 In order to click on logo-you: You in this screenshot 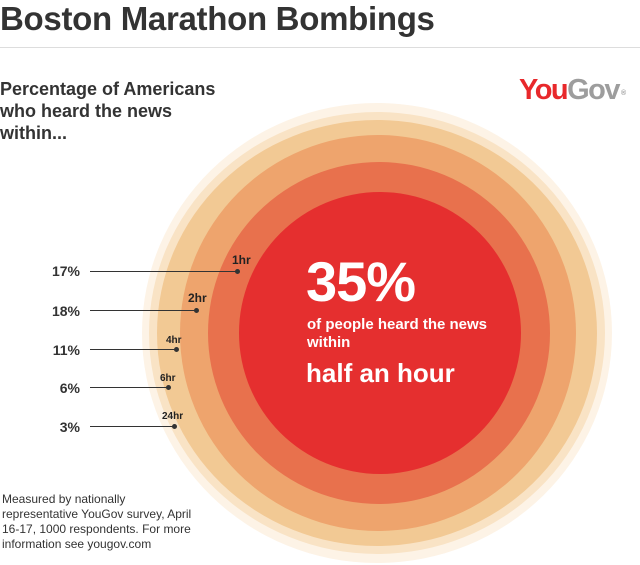, I will do `click(544, 90)`.